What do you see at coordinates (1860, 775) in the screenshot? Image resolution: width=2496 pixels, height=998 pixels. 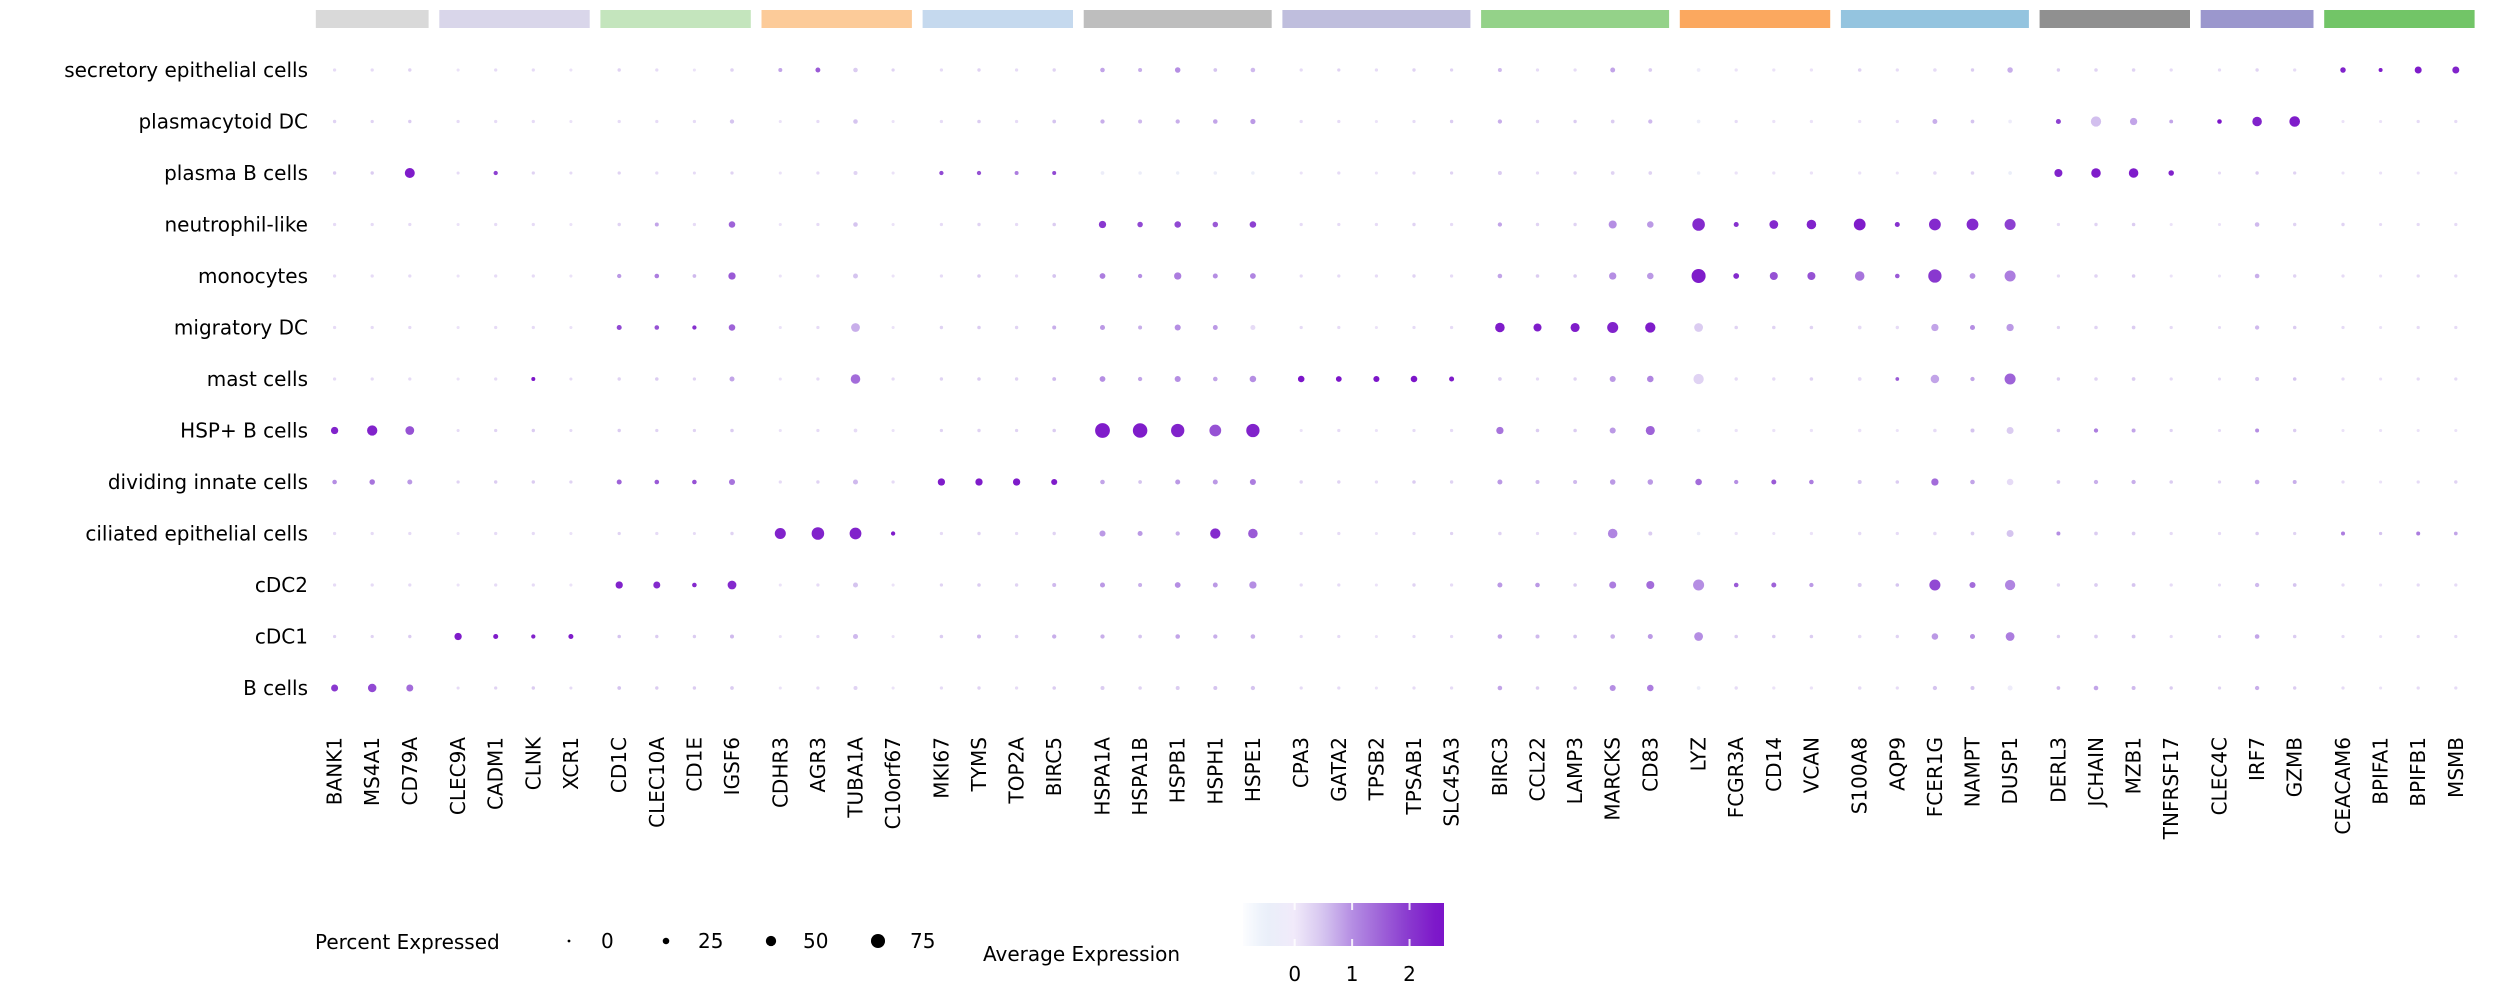 I see `gene-label: S100A8` at bounding box center [1860, 775].